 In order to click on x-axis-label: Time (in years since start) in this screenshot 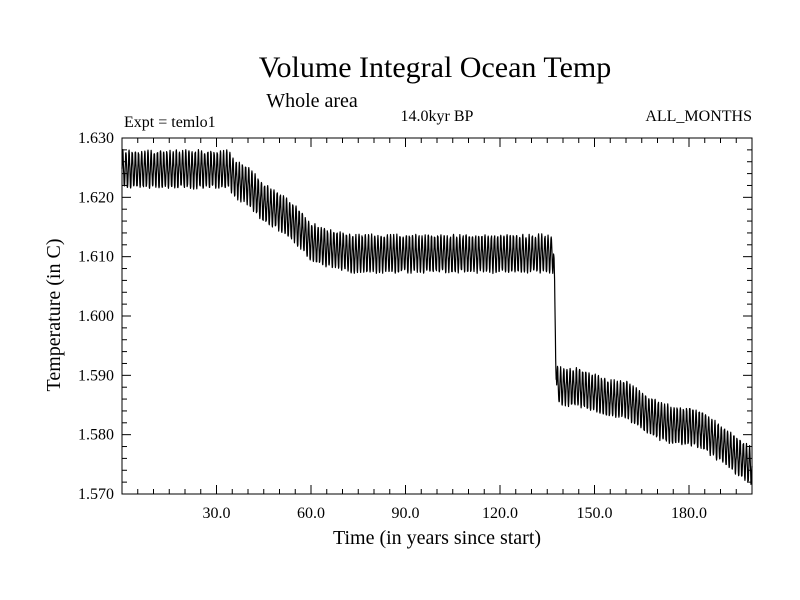, I will do `click(437, 538)`.